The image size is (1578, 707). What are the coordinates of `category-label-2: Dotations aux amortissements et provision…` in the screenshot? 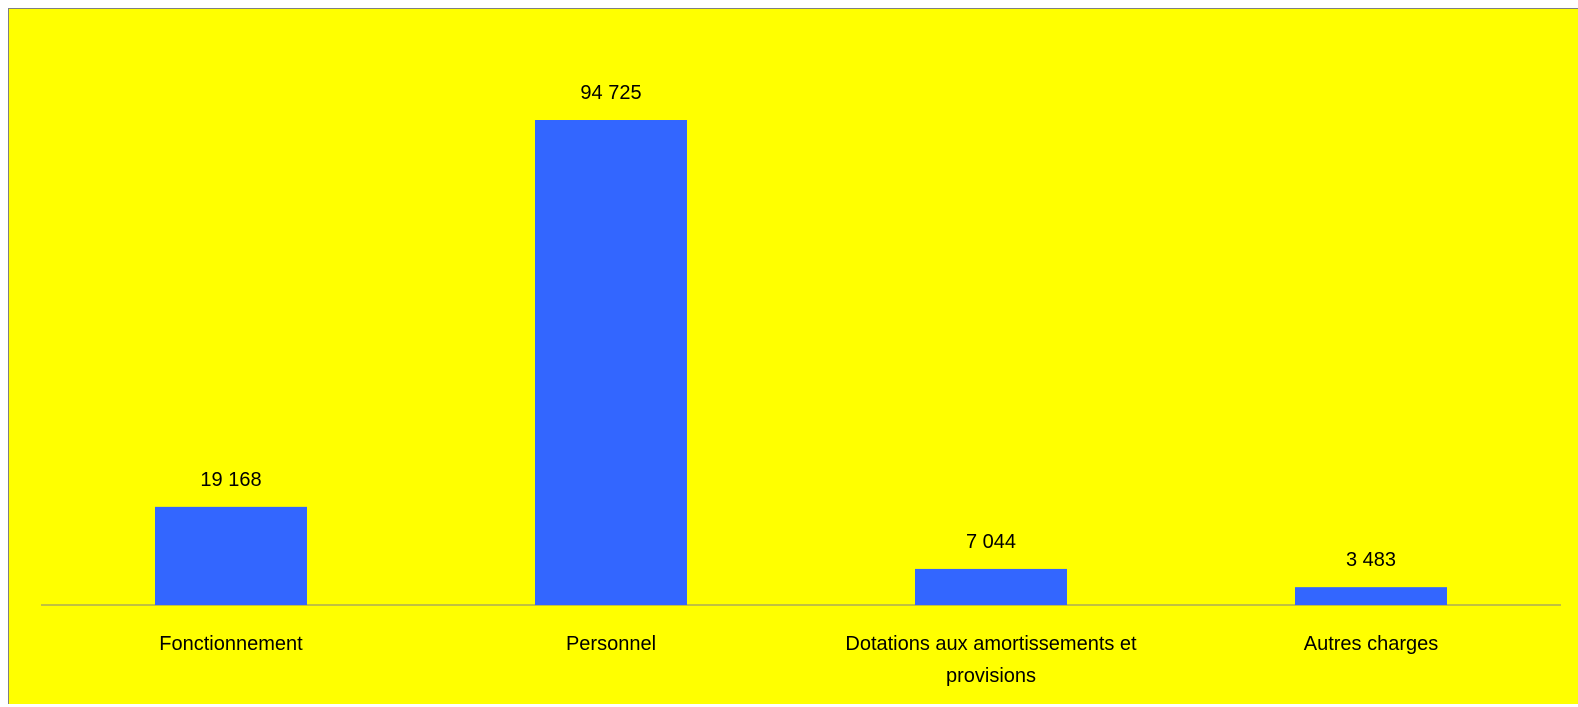 It's located at (991, 660).